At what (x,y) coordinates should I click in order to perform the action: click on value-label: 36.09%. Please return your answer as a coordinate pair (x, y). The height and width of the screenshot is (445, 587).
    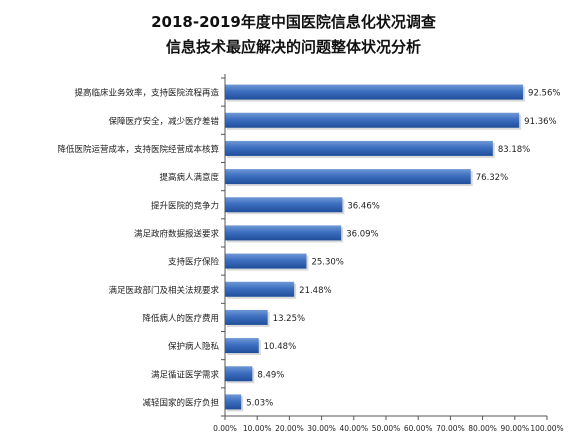
    Looking at the image, I should click on (362, 234).